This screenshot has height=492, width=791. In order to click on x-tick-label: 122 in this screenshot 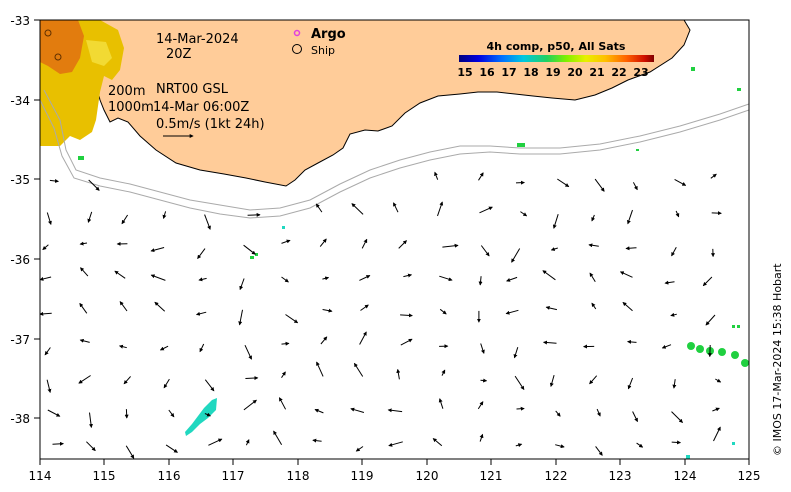, I will do `click(556, 476)`.